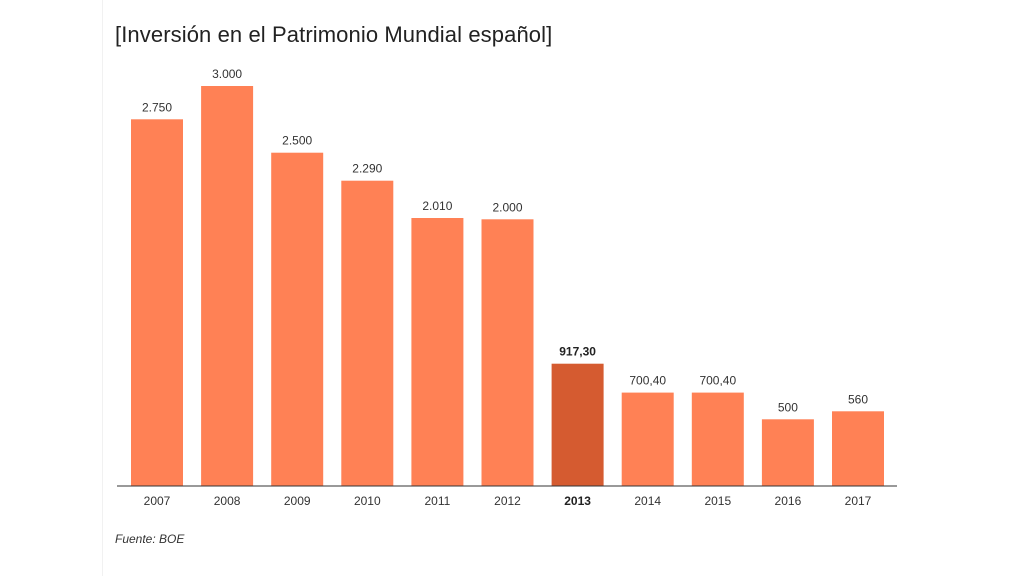 The width and height of the screenshot is (1024, 576). Describe the element at coordinates (507, 353) in the screenshot. I see `bar-2012` at that location.